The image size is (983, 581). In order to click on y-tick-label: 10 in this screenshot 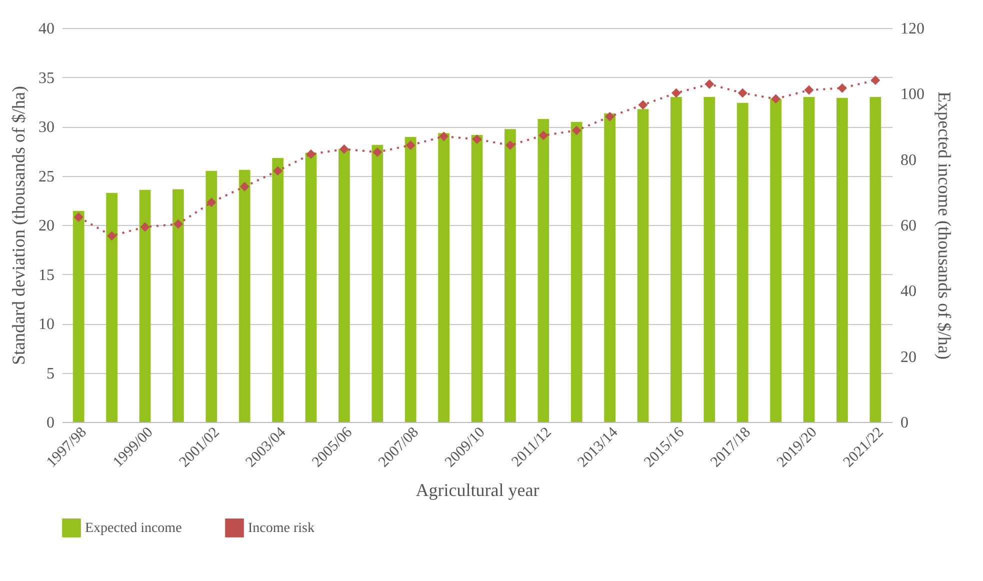, I will do `click(46, 324)`.